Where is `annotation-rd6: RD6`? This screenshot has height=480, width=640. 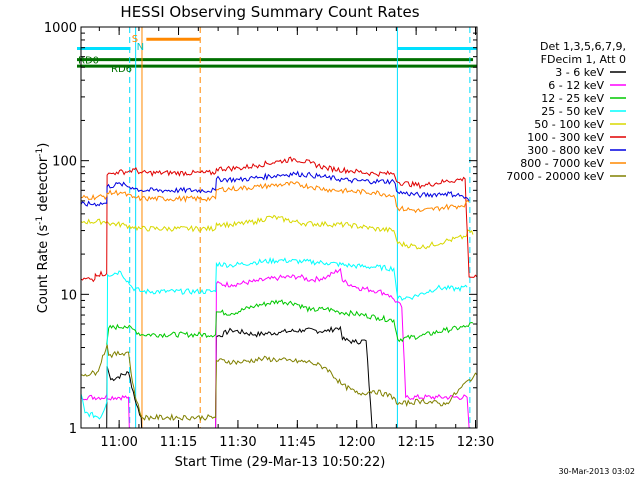
annotation-rd6: RD6 is located at coordinates (121, 69).